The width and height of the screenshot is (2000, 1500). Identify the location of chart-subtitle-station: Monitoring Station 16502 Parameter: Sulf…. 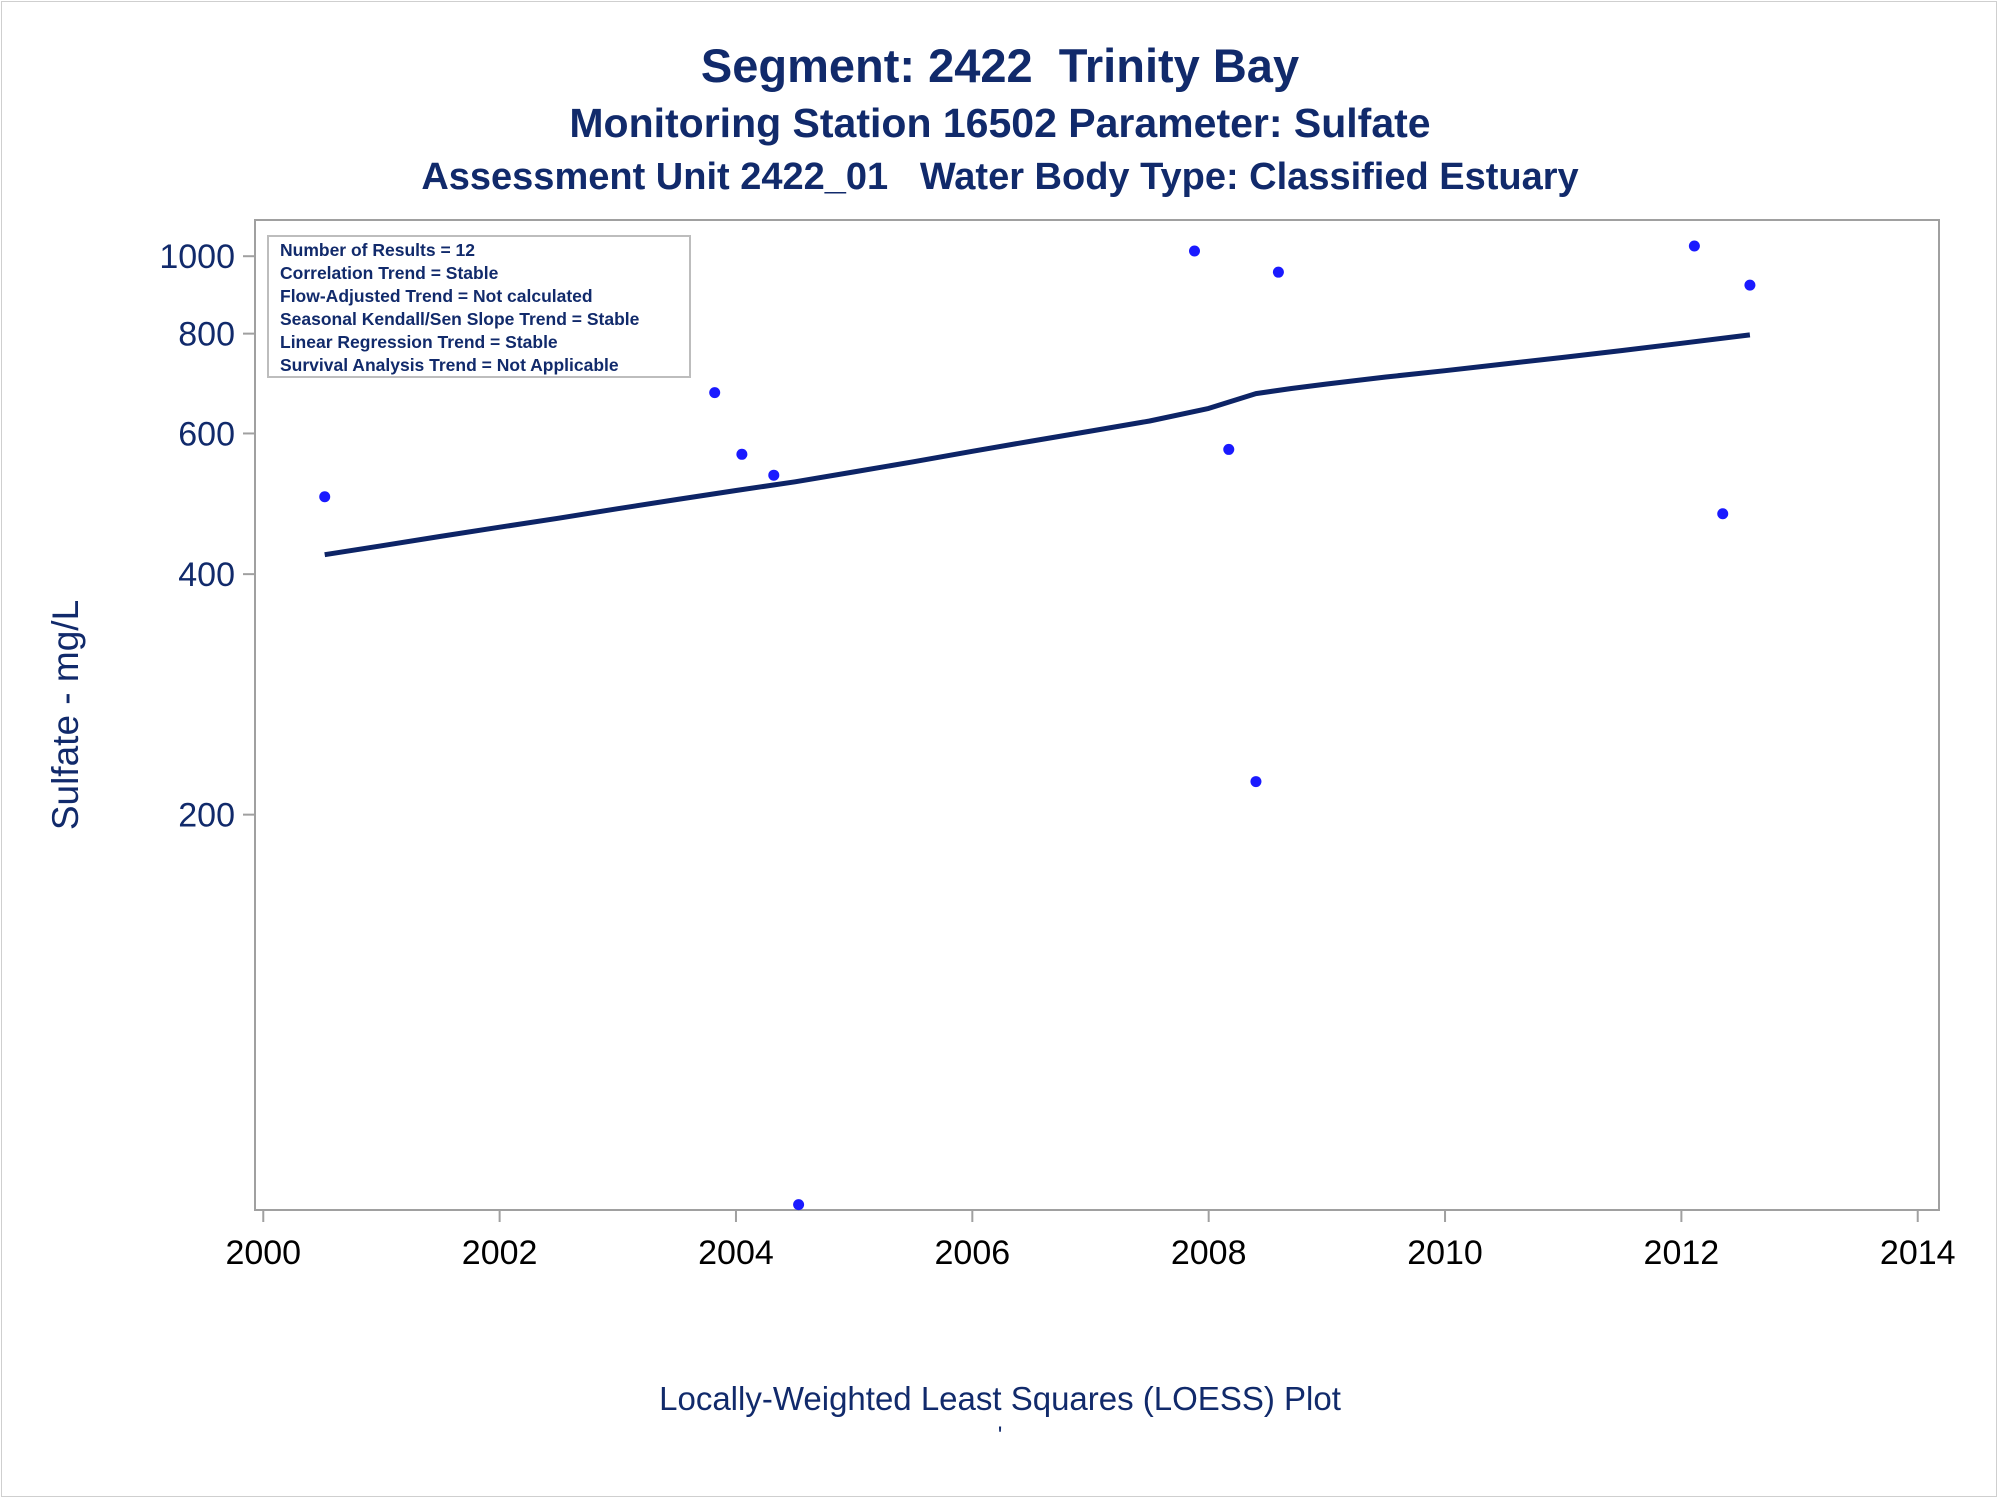
(1000, 123).